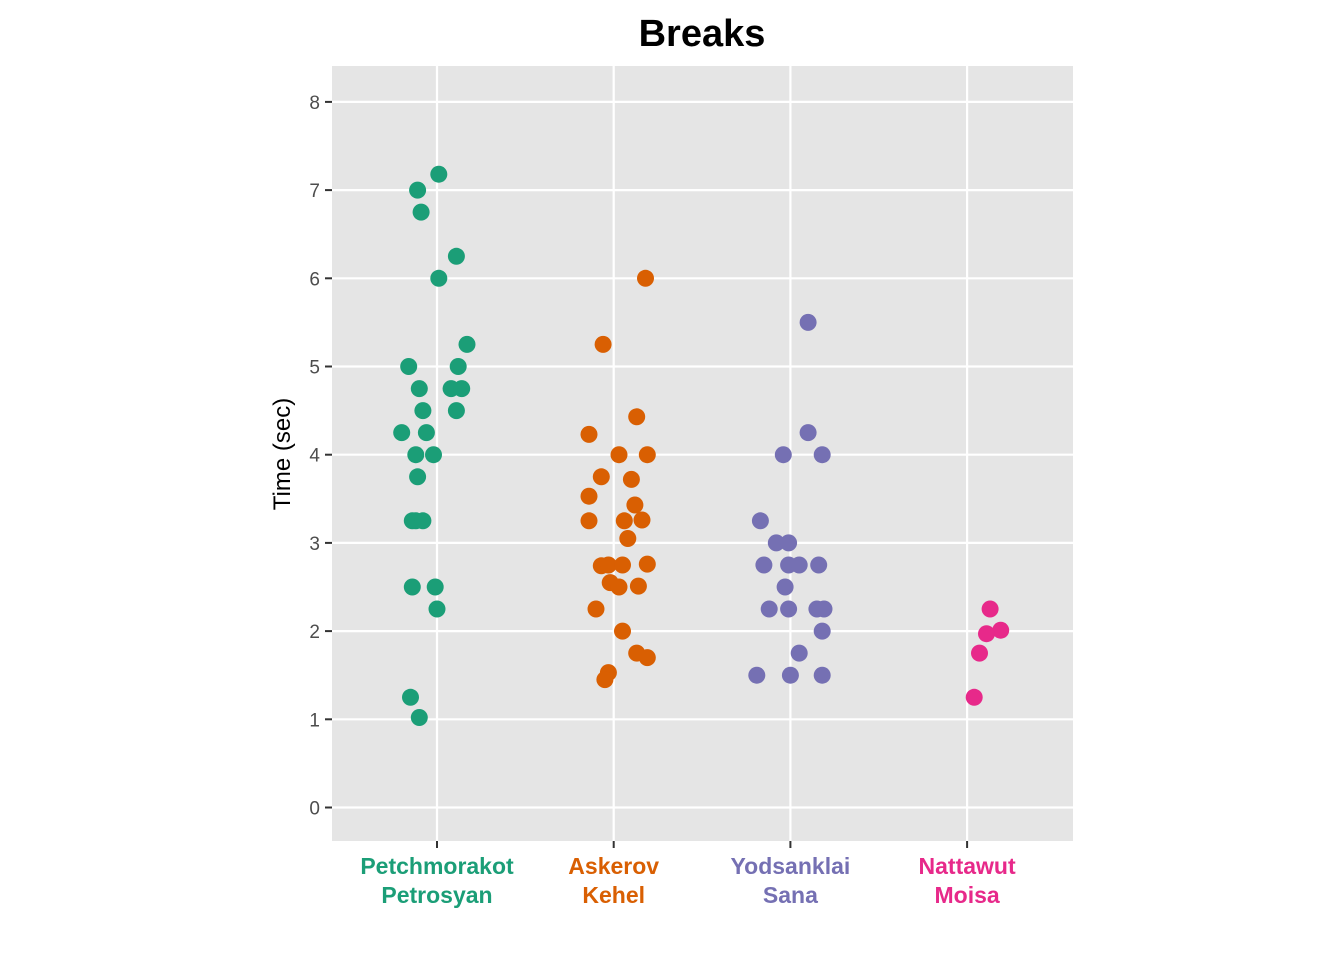 The height and width of the screenshot is (960, 1344). What do you see at coordinates (314, 279) in the screenshot?
I see `y-tick-label: 6` at bounding box center [314, 279].